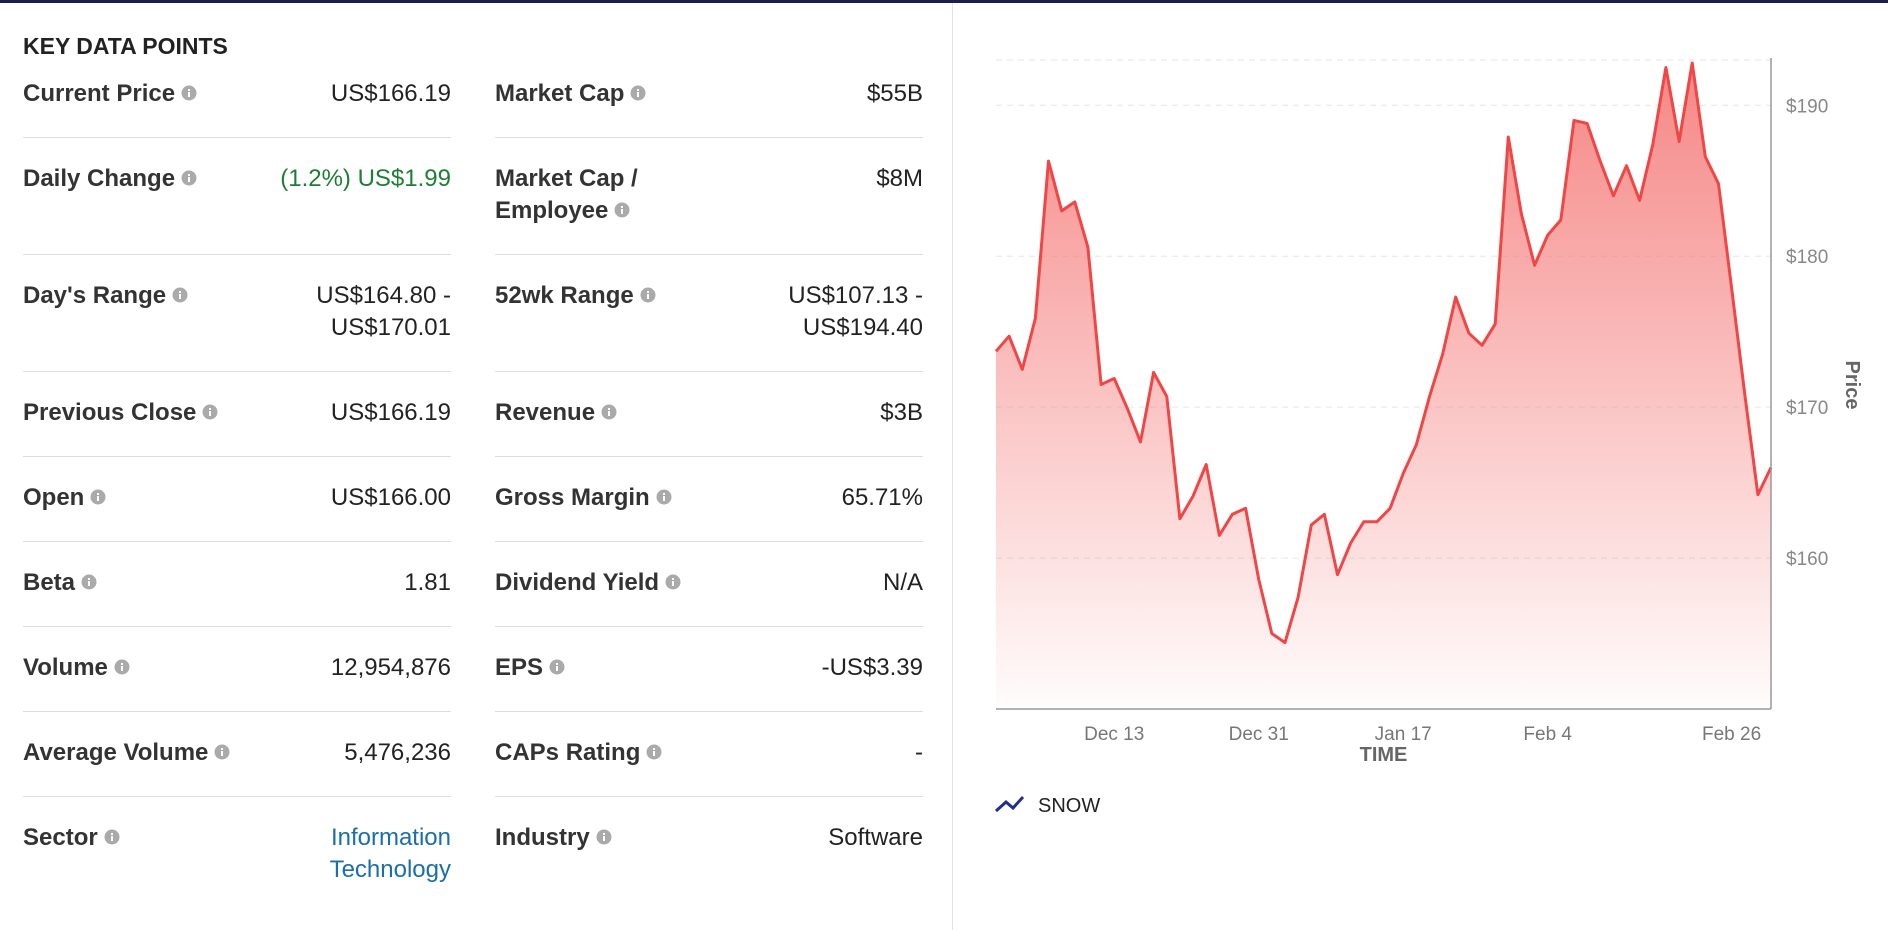  Describe the element at coordinates (237, 108) in the screenshot. I see `data-cell: Current Price US$166.19` at that location.